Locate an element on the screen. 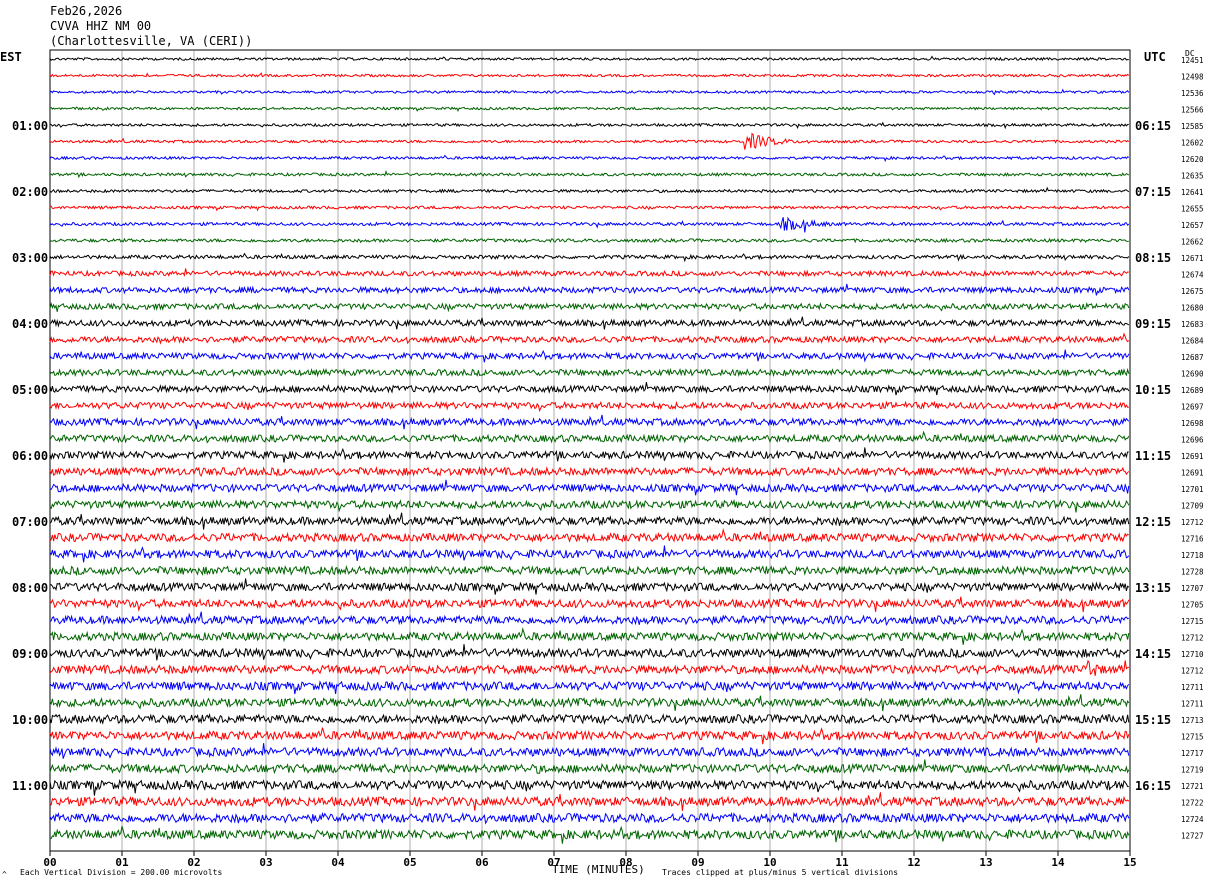 This screenshot has height=886, width=1210. dc-offset-label: 12602 is located at coordinates (1192, 143).